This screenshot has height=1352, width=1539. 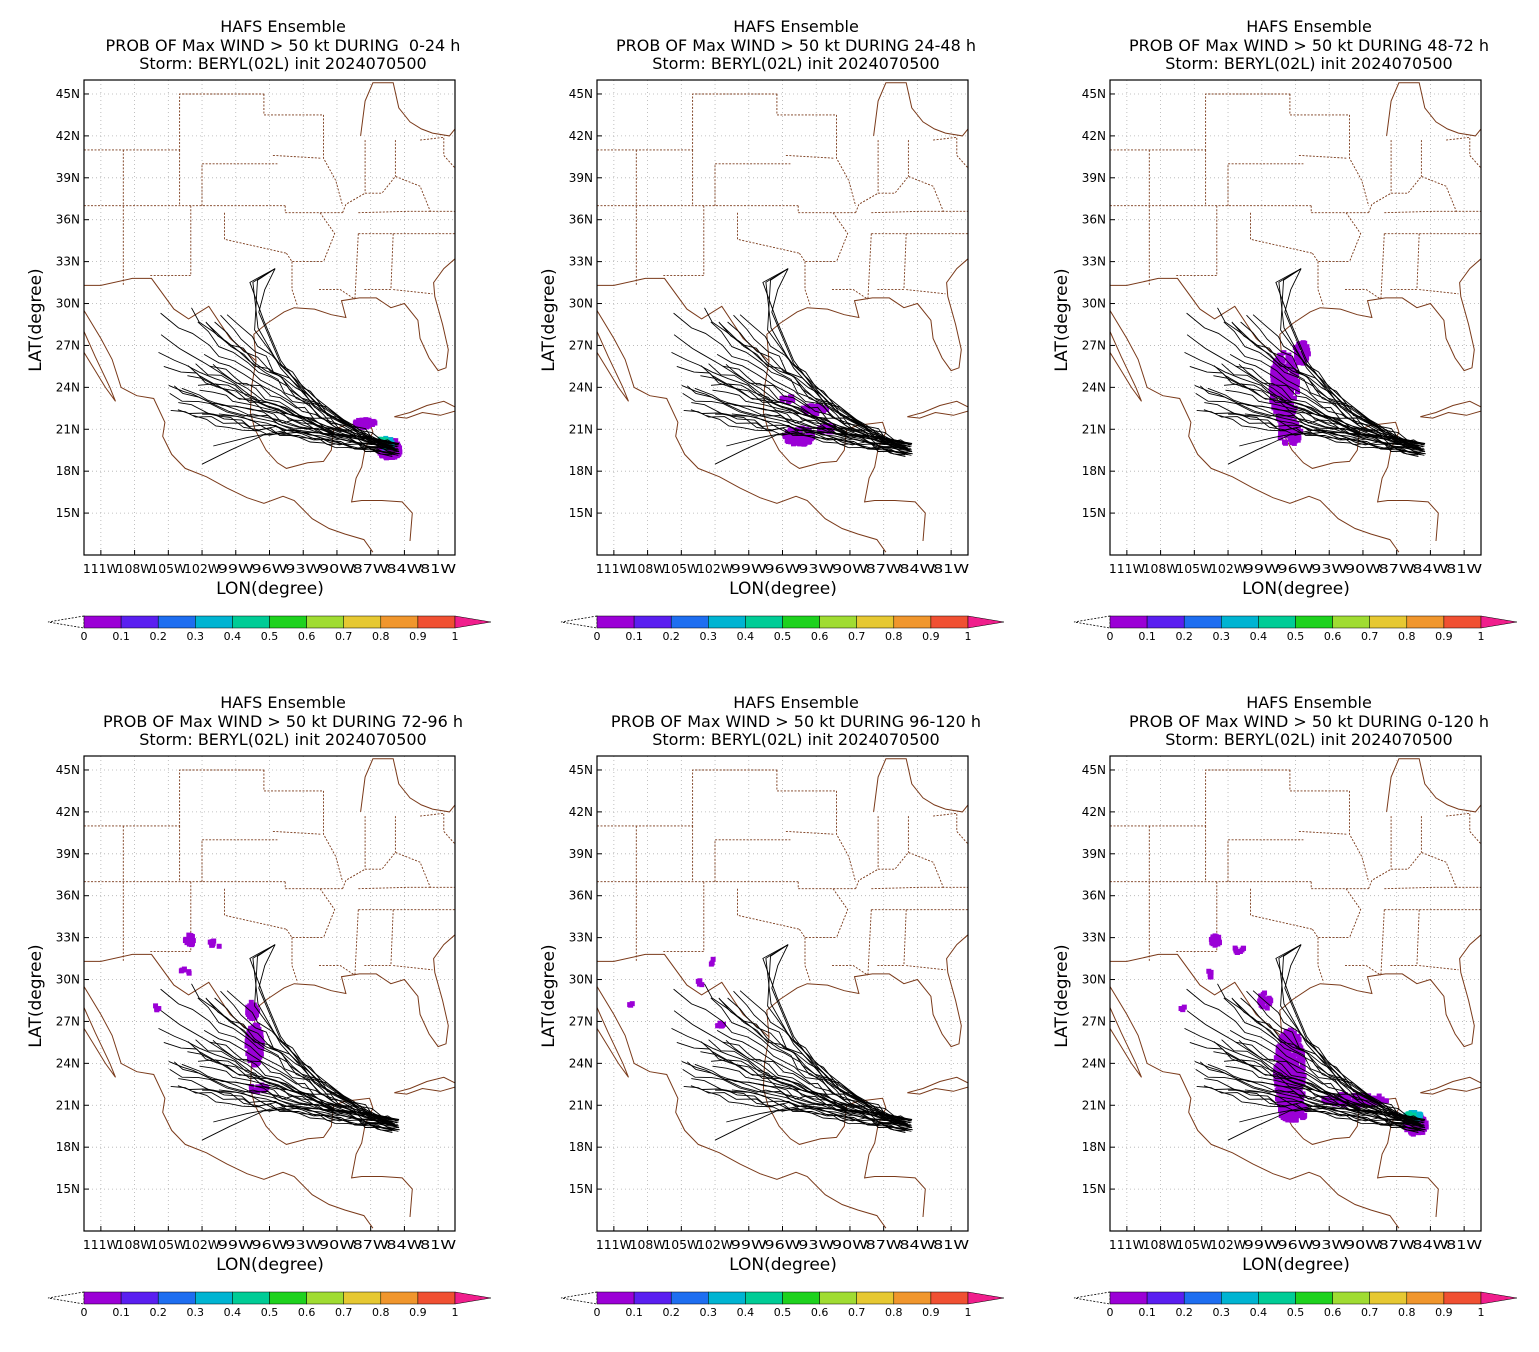 What do you see at coordinates (371, 1245) in the screenshot?
I see `lon-tick-label: 87W` at bounding box center [371, 1245].